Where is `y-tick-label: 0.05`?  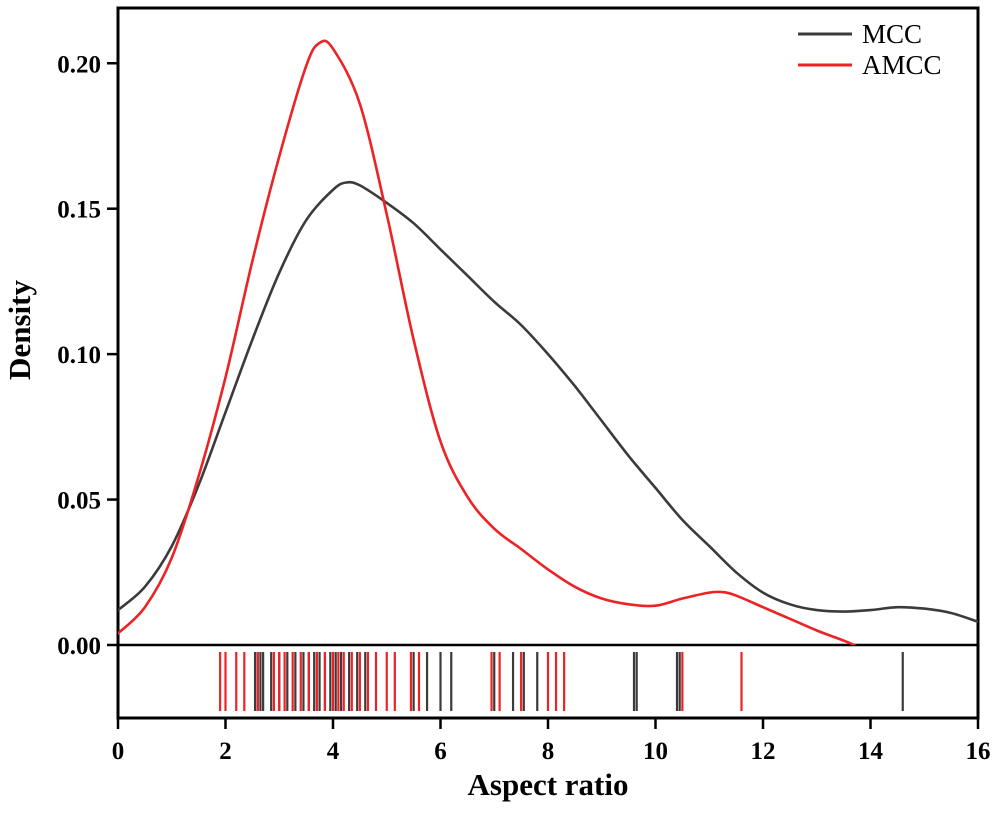
y-tick-label: 0.05 is located at coordinates (79, 501).